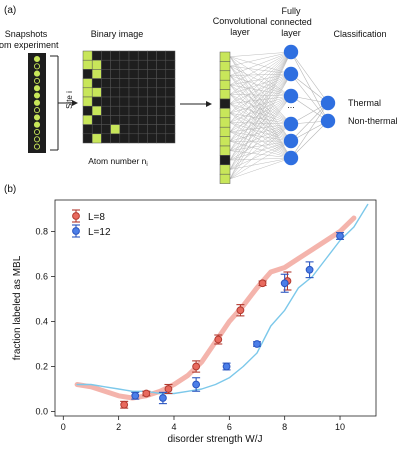  What do you see at coordinates (96, 217) in the screenshot?
I see `legend-label-L=8: L=8` at bounding box center [96, 217].